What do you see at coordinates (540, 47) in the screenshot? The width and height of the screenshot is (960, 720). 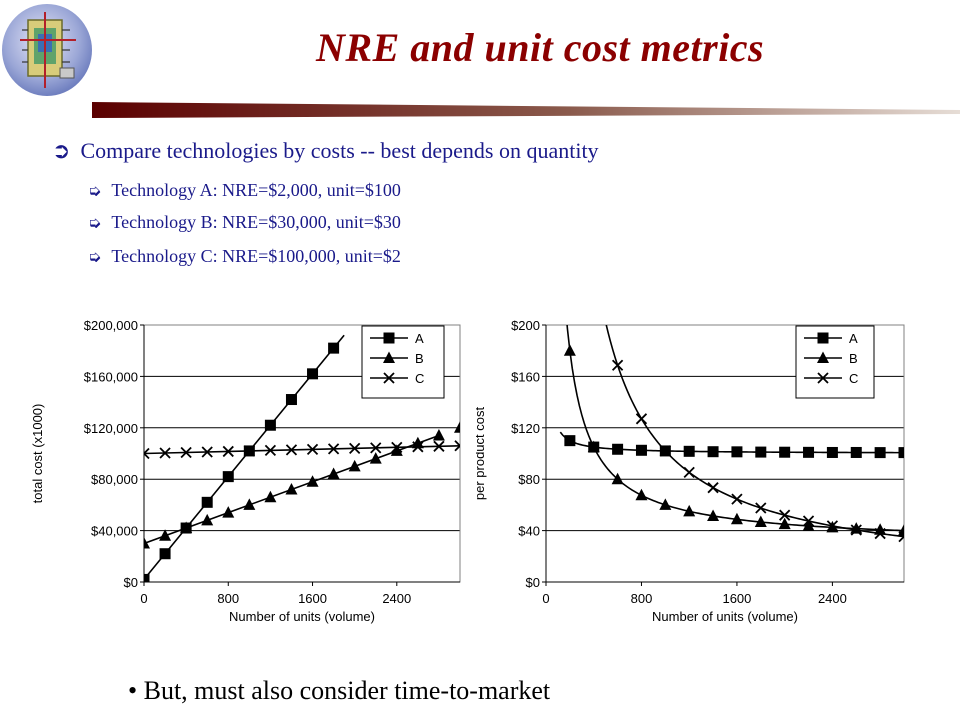 I see `page-title: NRE and unit cost metrics` at bounding box center [540, 47].